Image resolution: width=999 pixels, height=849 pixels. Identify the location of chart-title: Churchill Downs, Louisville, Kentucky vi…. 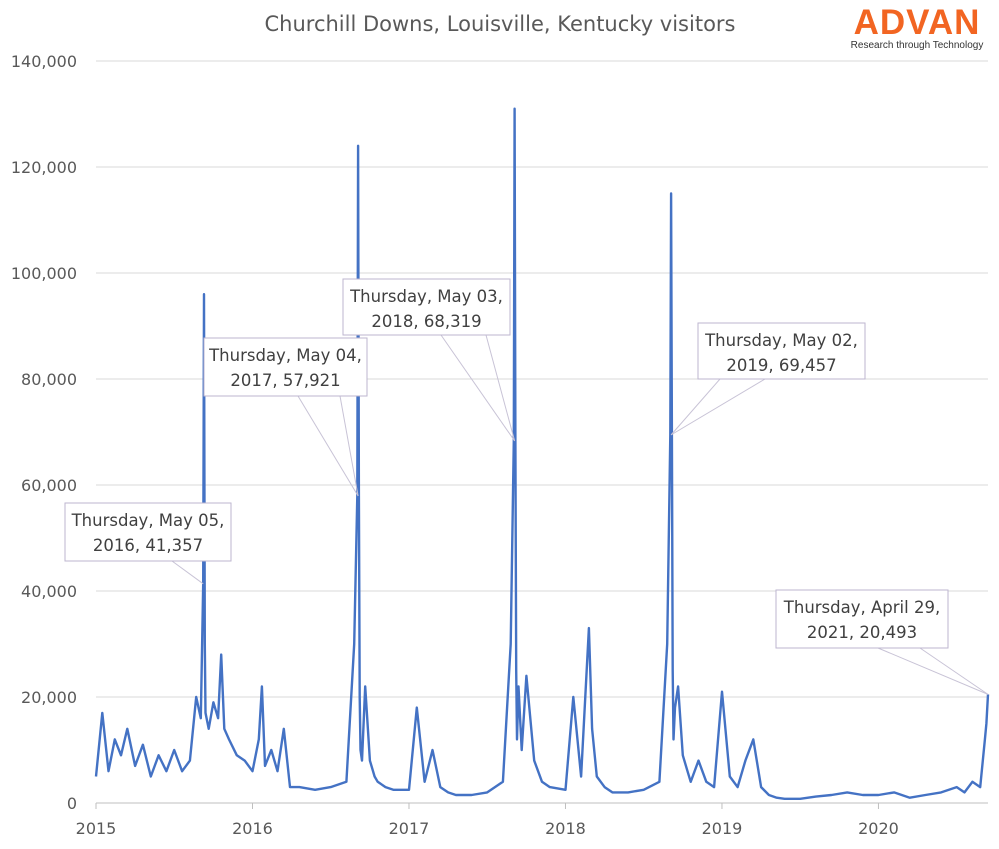
(499, 24).